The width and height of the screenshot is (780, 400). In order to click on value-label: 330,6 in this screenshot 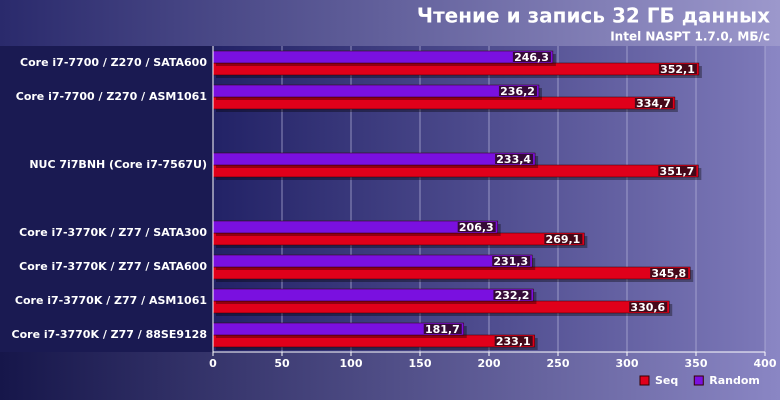, I will do `click(647, 307)`.